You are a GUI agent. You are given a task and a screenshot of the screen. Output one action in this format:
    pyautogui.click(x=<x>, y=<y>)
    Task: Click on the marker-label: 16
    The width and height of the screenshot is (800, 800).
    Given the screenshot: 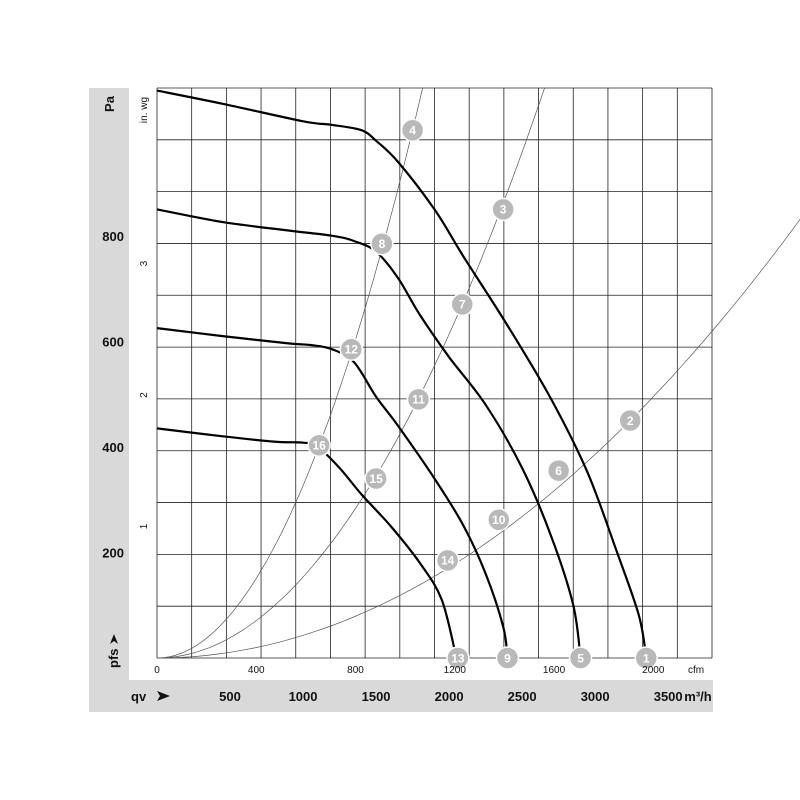 What is the action you would take?
    pyautogui.click(x=319, y=446)
    